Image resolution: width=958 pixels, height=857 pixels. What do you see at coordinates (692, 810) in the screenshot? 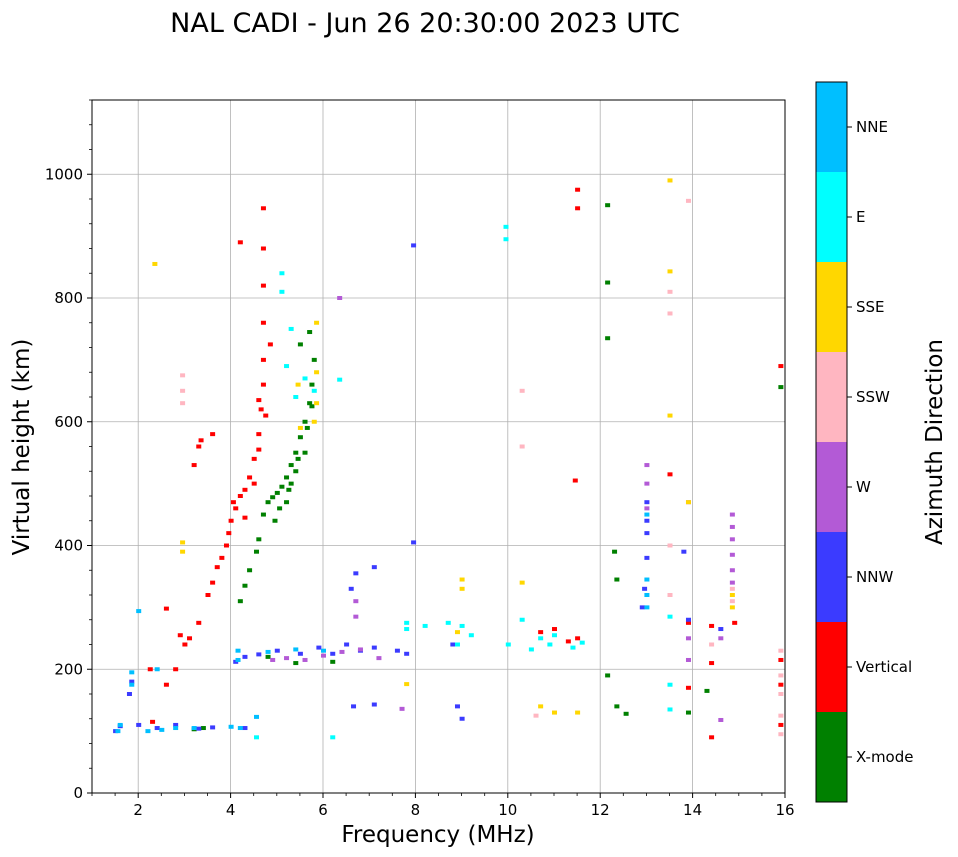
I see `x-tick-label: 14` at bounding box center [692, 810].